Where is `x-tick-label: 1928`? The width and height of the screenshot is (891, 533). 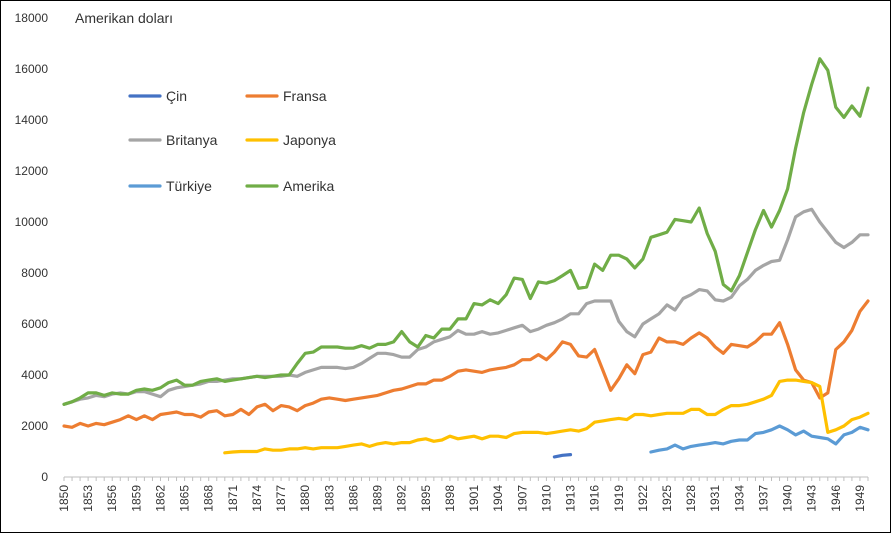 x-tick-label: 1928 is located at coordinates (691, 498).